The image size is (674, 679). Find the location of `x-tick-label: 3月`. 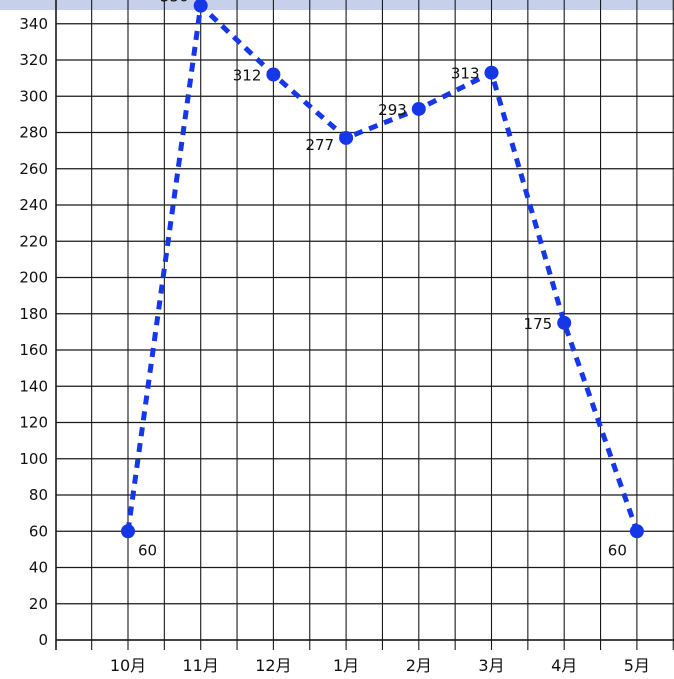

x-tick-label: 3月 is located at coordinates (491, 665).